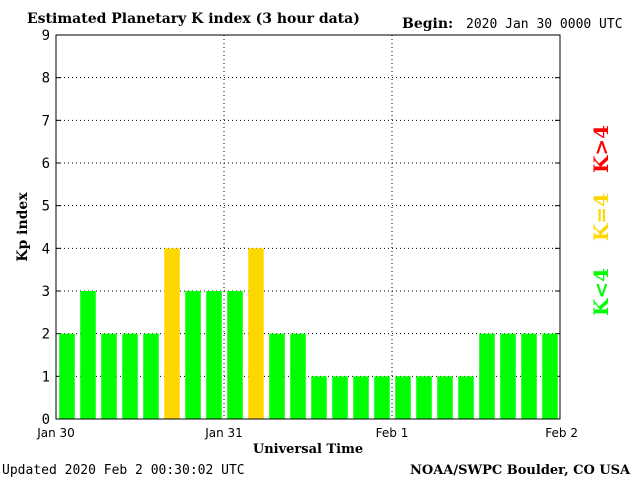 This screenshot has height=480, width=640. Describe the element at coordinates (308, 449) in the screenshot. I see `x-axis-label: Universal Time` at that location.